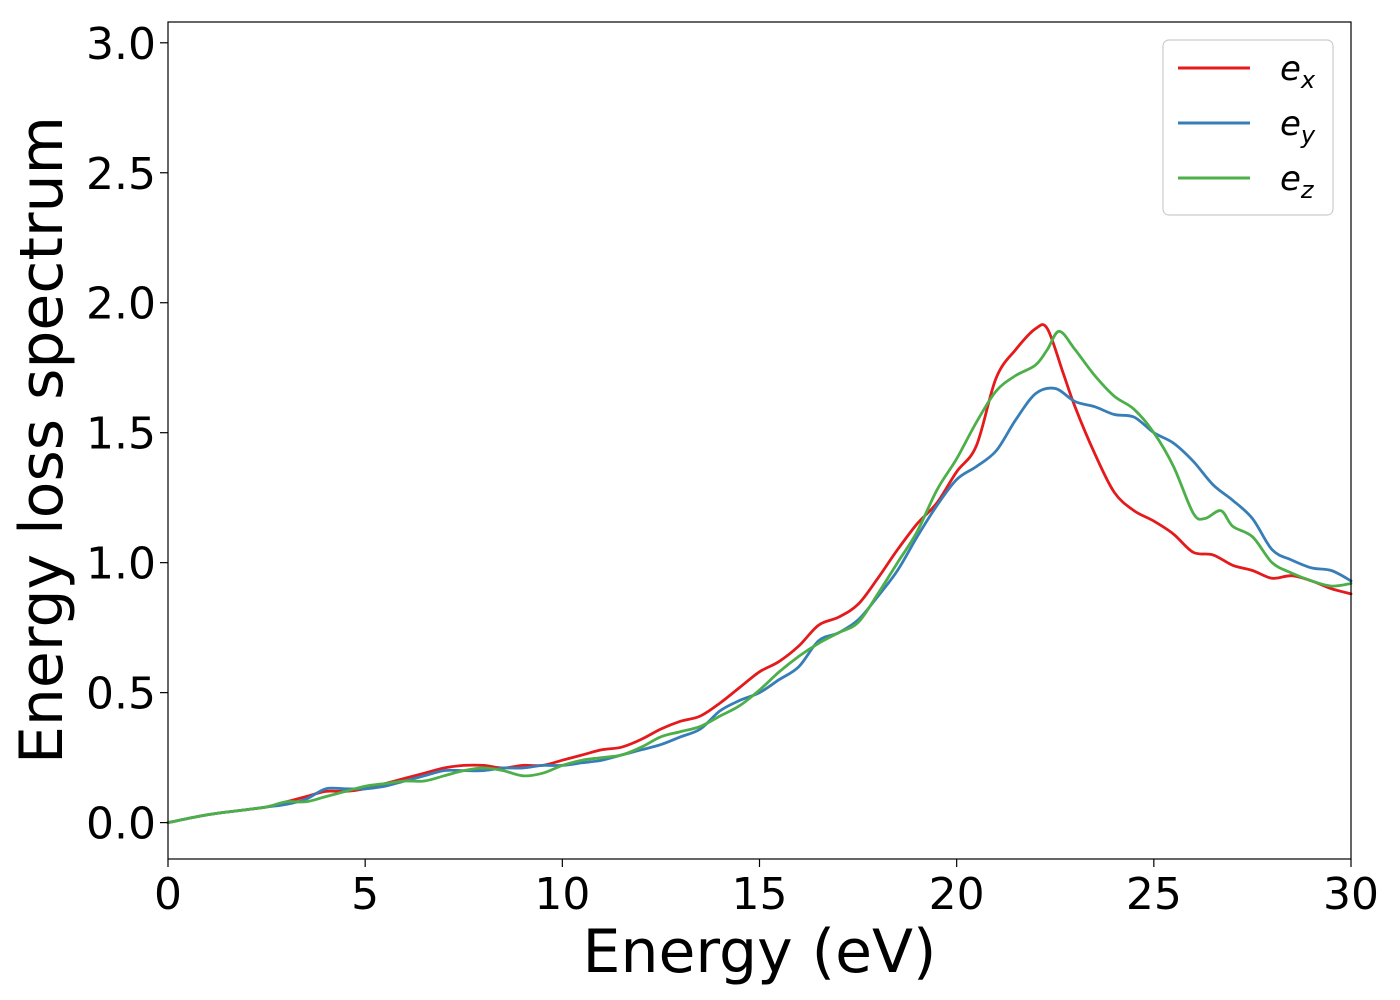 This screenshot has width=1400, height=1000. Describe the element at coordinates (121, 694) in the screenshot. I see `y-tick-label: 0.5` at that location.